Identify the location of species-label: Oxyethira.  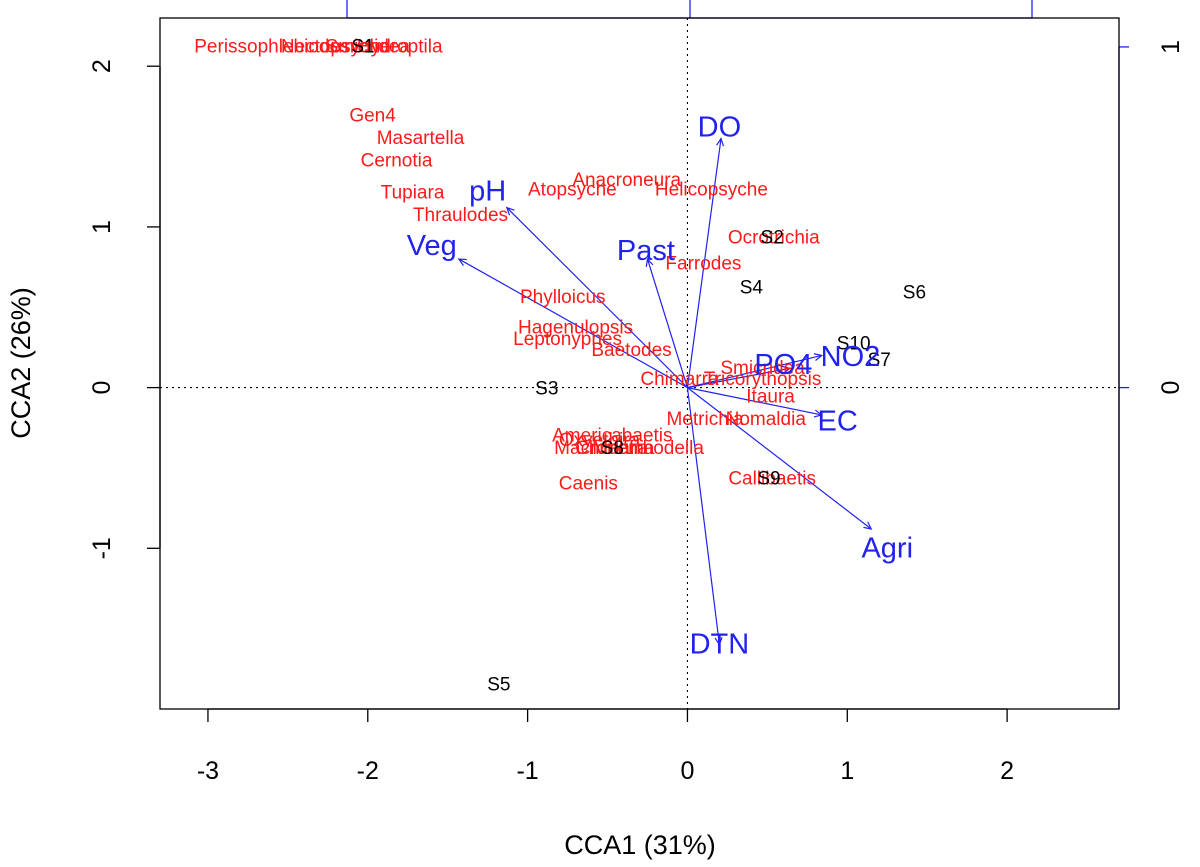
(600, 440).